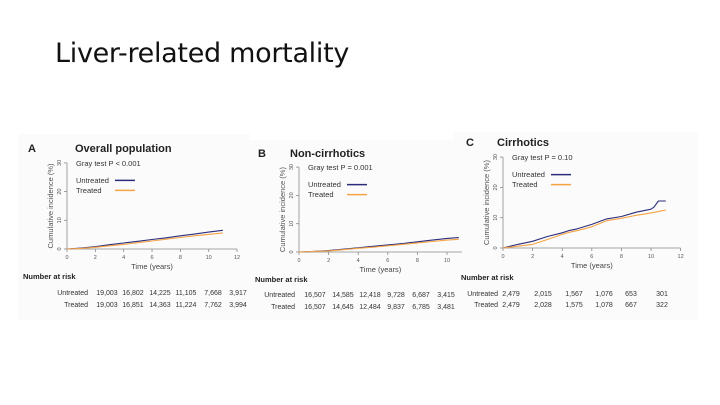 The height and width of the screenshot is (405, 720). I want to click on risk-cell: 301, so click(662, 294).